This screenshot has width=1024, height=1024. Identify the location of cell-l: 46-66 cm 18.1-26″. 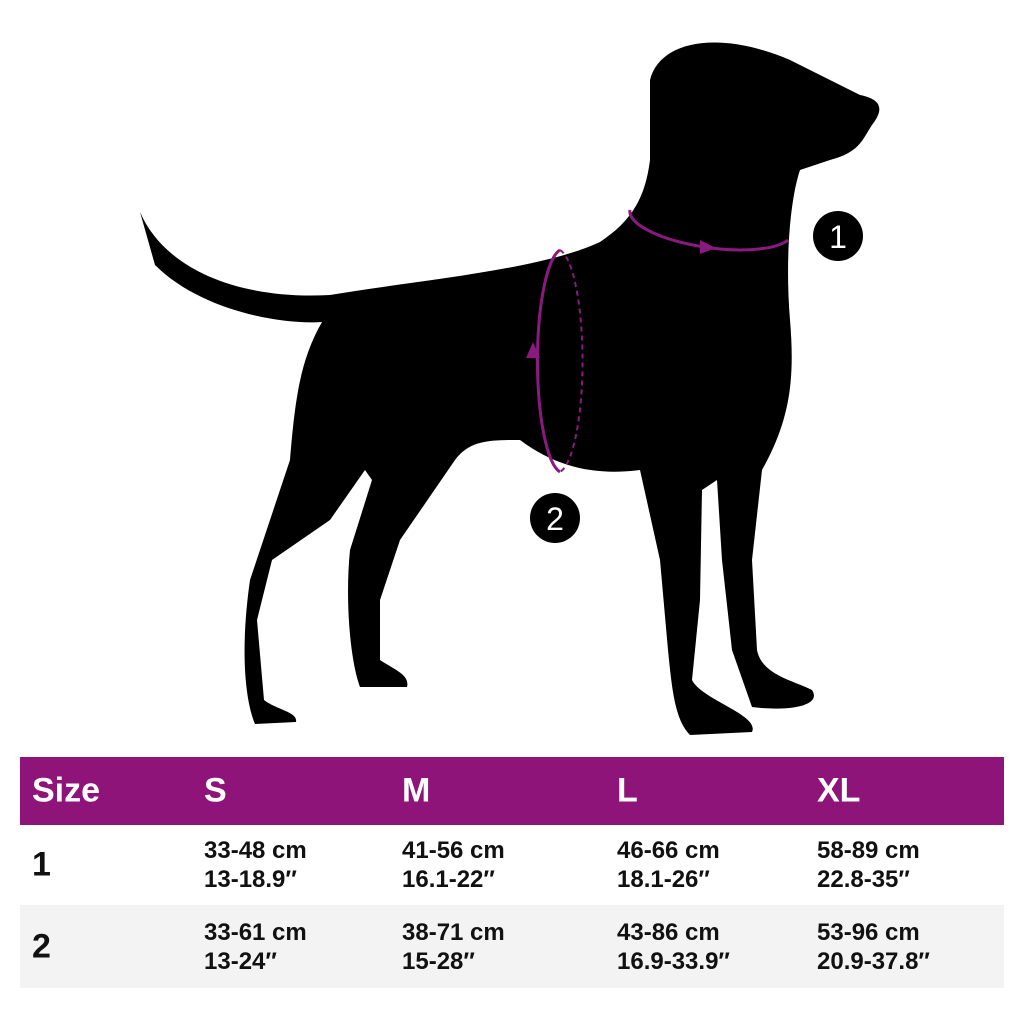
(668, 865).